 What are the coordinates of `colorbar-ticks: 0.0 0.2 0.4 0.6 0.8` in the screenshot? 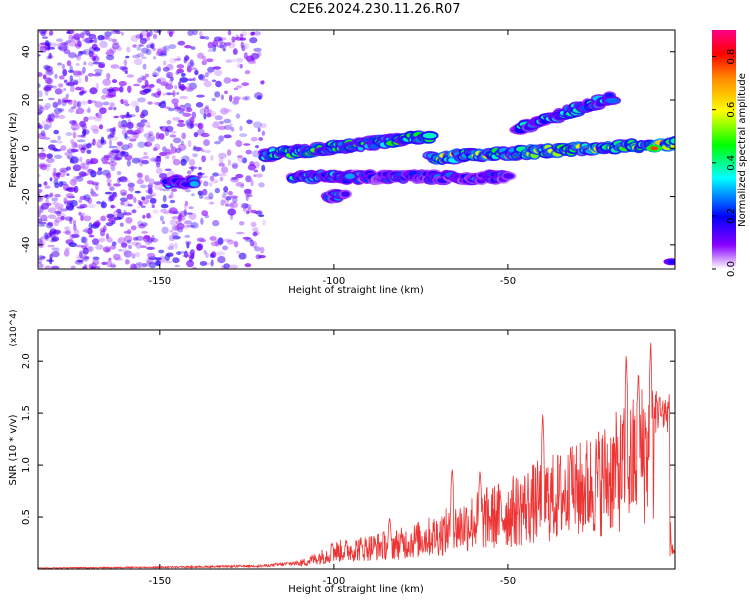 It's located at (724, 163).